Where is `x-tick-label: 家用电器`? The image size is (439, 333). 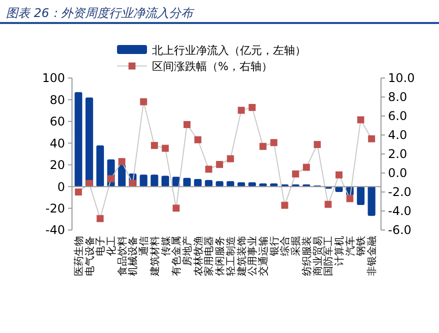 x-tick-label: 家用电器 is located at coordinates (209, 256).